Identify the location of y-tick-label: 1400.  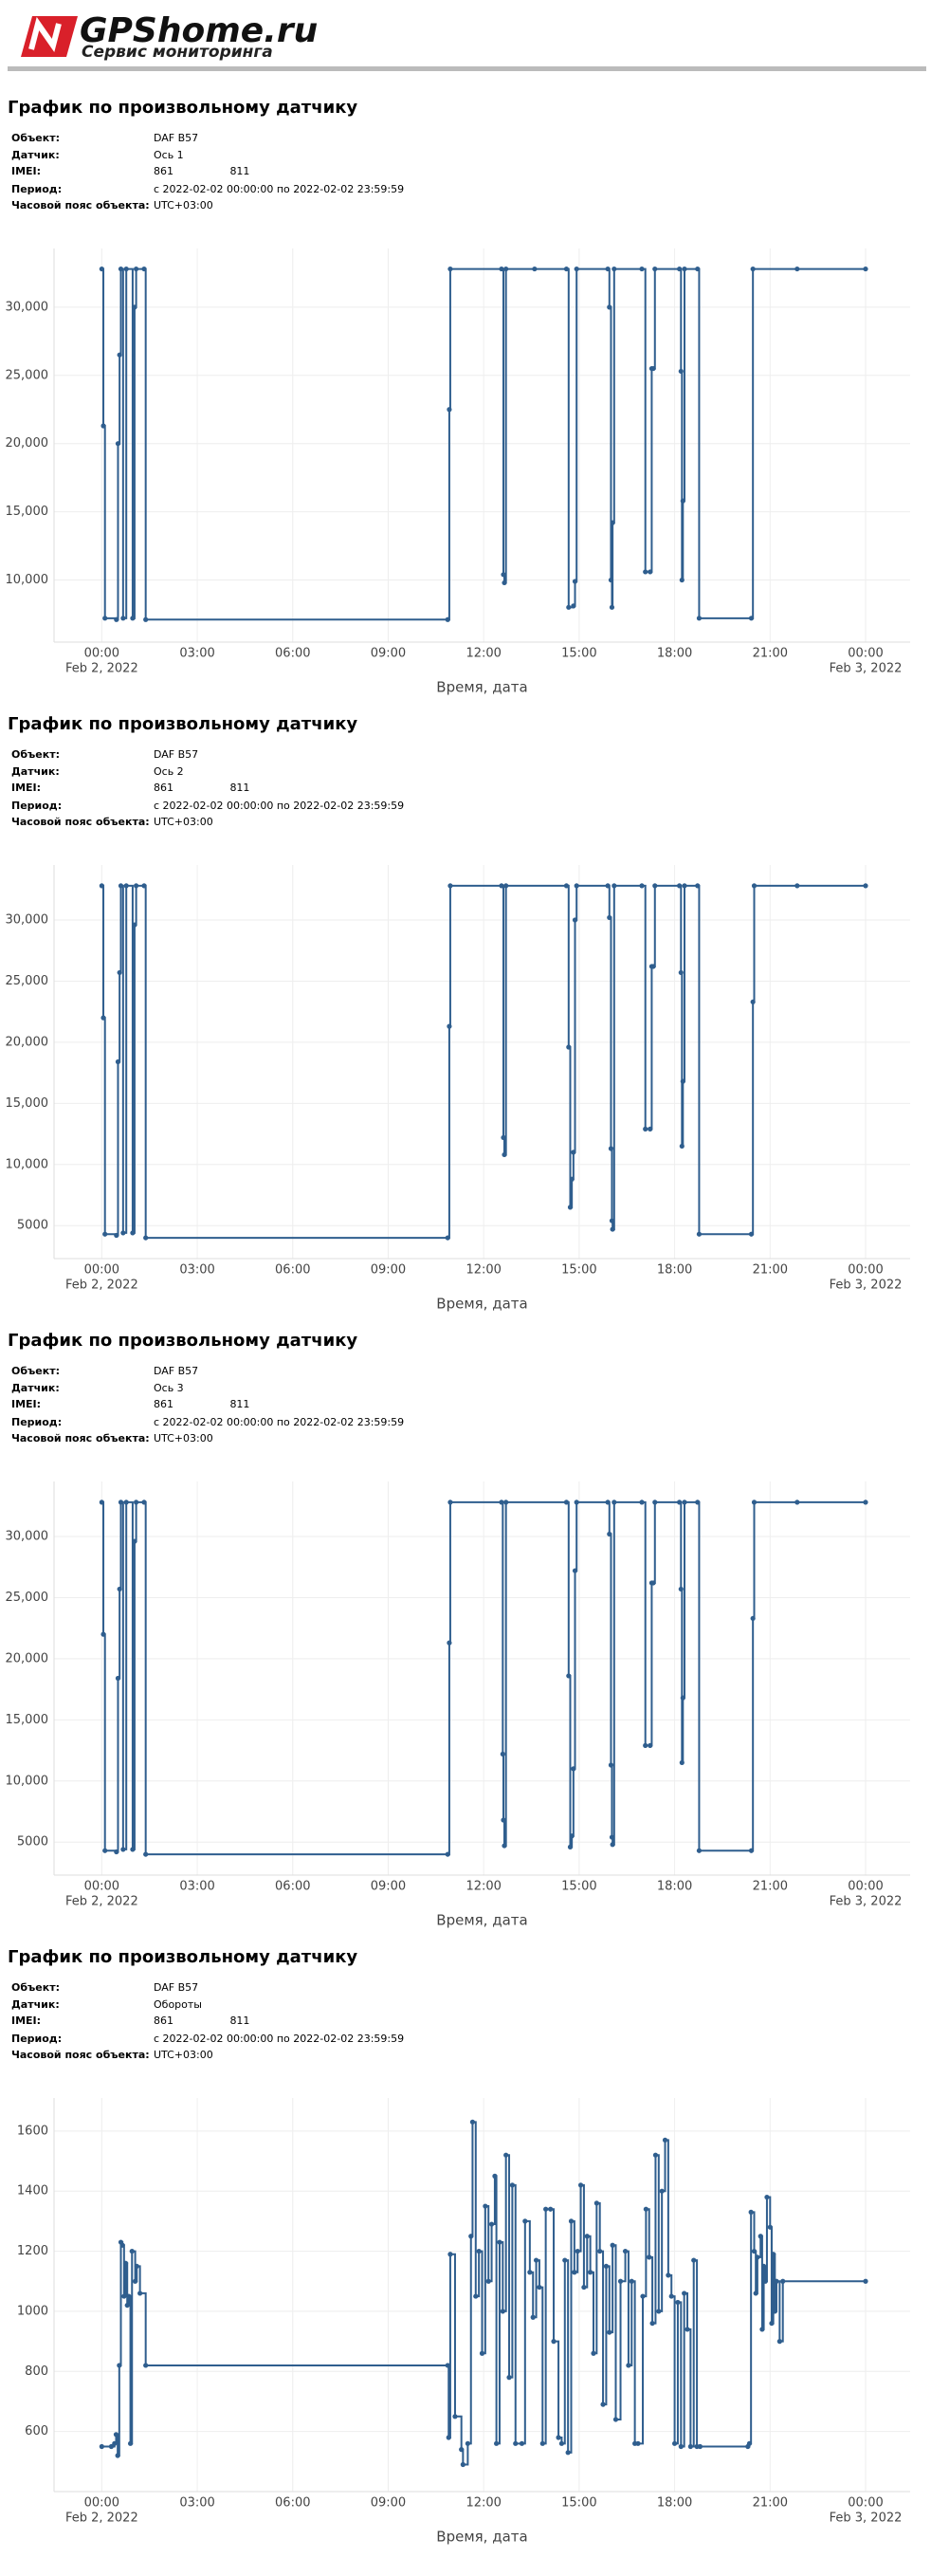
(33, 2191).